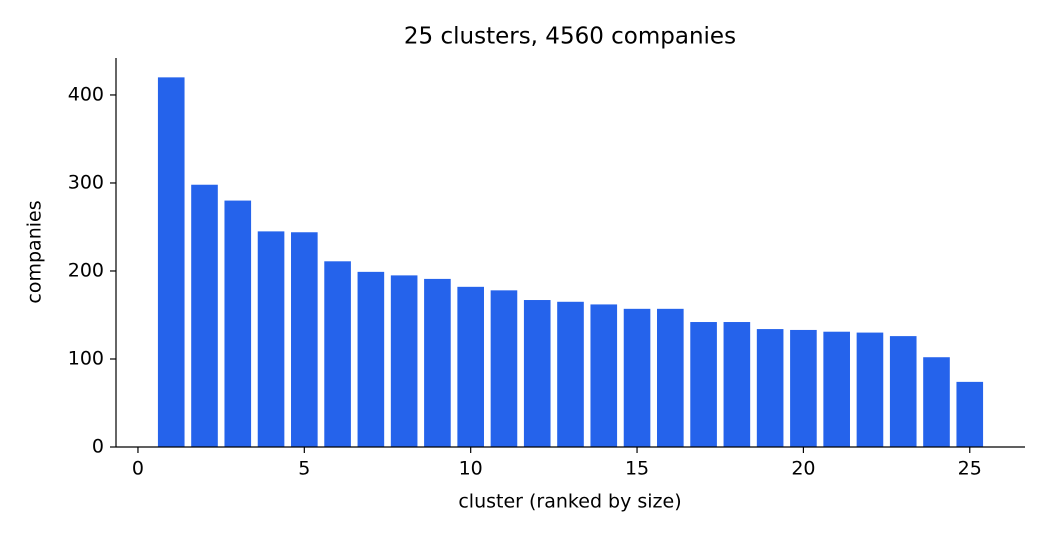  What do you see at coordinates (86, 94) in the screenshot?
I see `y-tick-label: 400` at bounding box center [86, 94].